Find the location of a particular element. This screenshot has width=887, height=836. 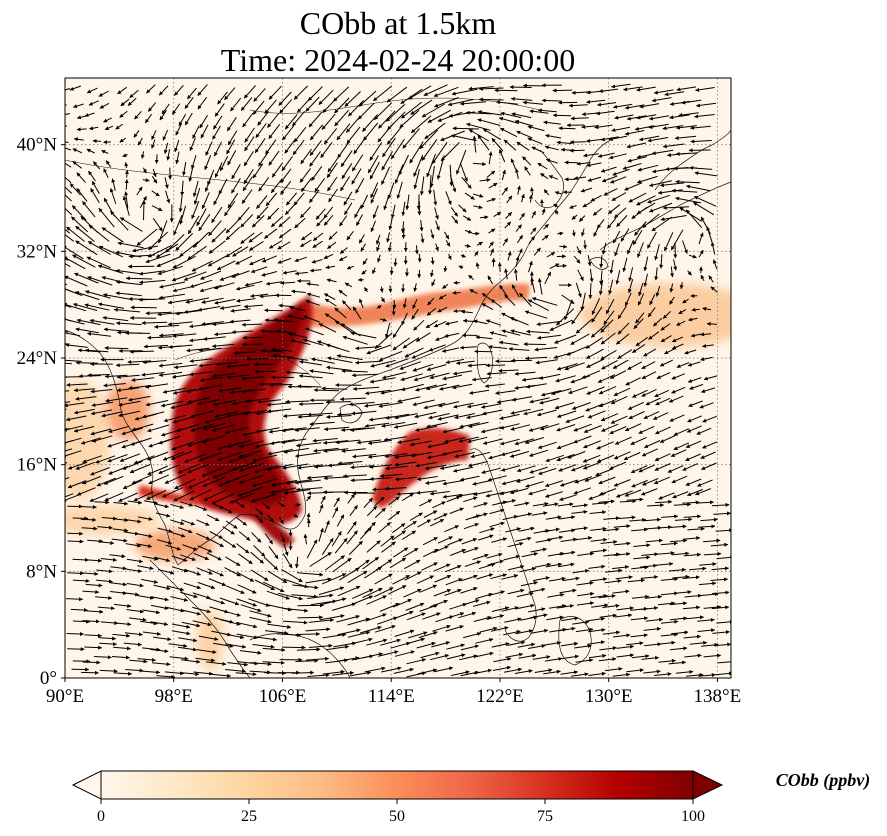

plume-thai-band is located at coordinates (169, 495).